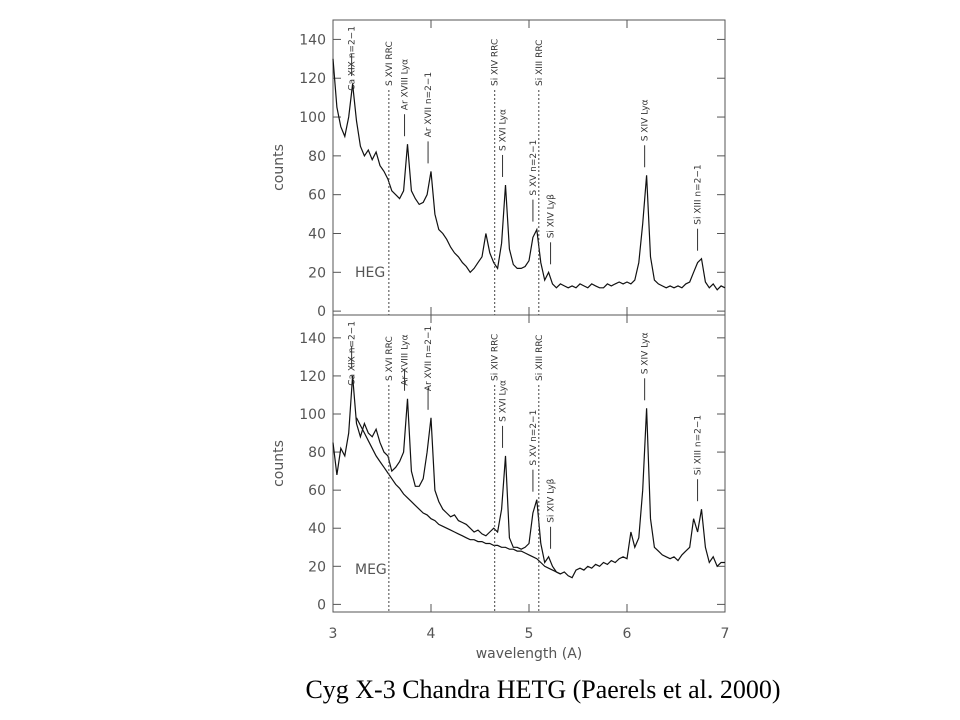 The width and height of the screenshot is (960, 720). Describe the element at coordinates (371, 570) in the screenshot. I see `panel-label: MEG` at that location.